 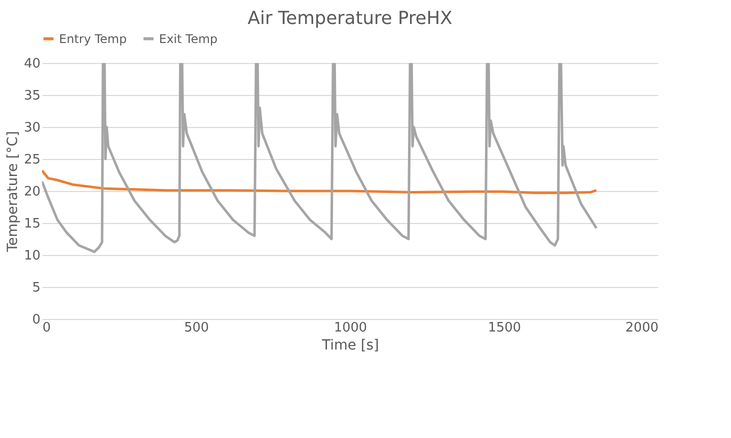 What do you see at coordinates (32, 128) in the screenshot?
I see `y-tick-label: 30` at bounding box center [32, 128].